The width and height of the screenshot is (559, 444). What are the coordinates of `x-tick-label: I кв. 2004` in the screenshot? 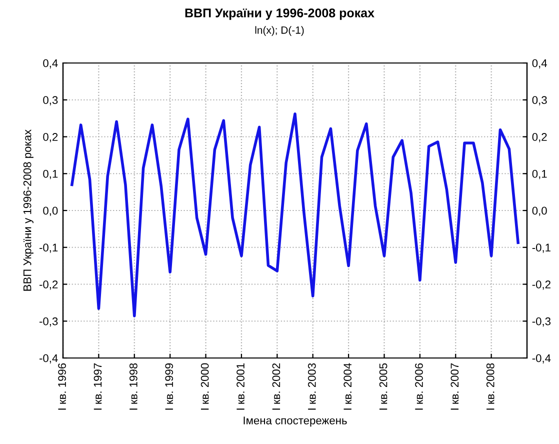 It's located at (348, 386).